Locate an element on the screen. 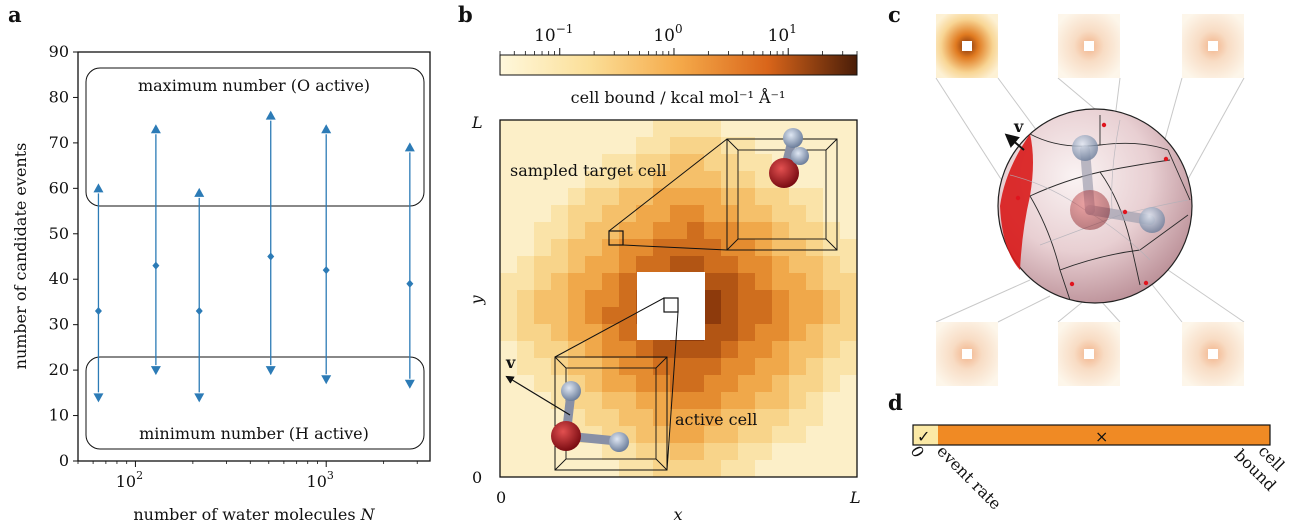 This screenshot has height=524, width=1295. active-cell-hole is located at coordinates (671, 306).